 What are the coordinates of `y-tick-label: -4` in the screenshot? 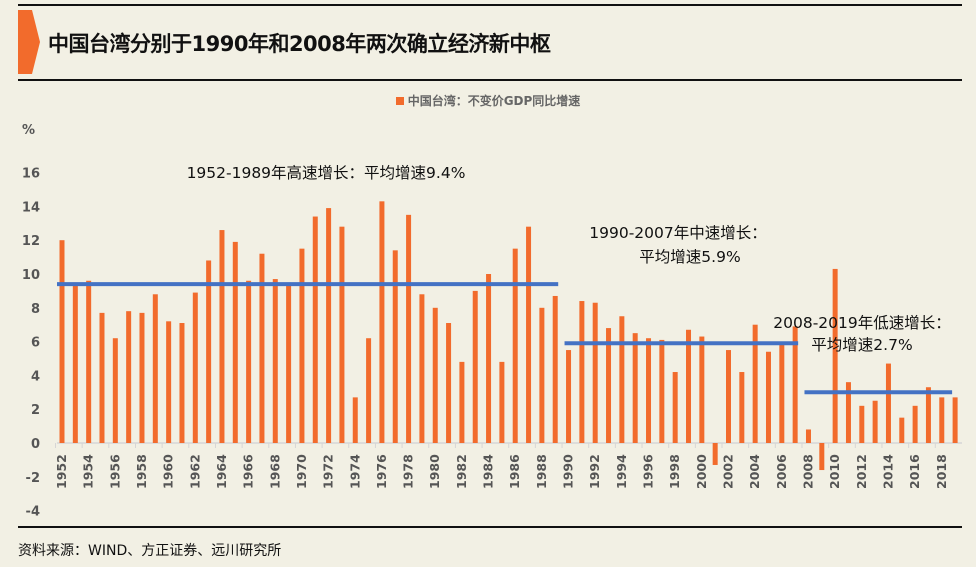 It's located at (33, 512).